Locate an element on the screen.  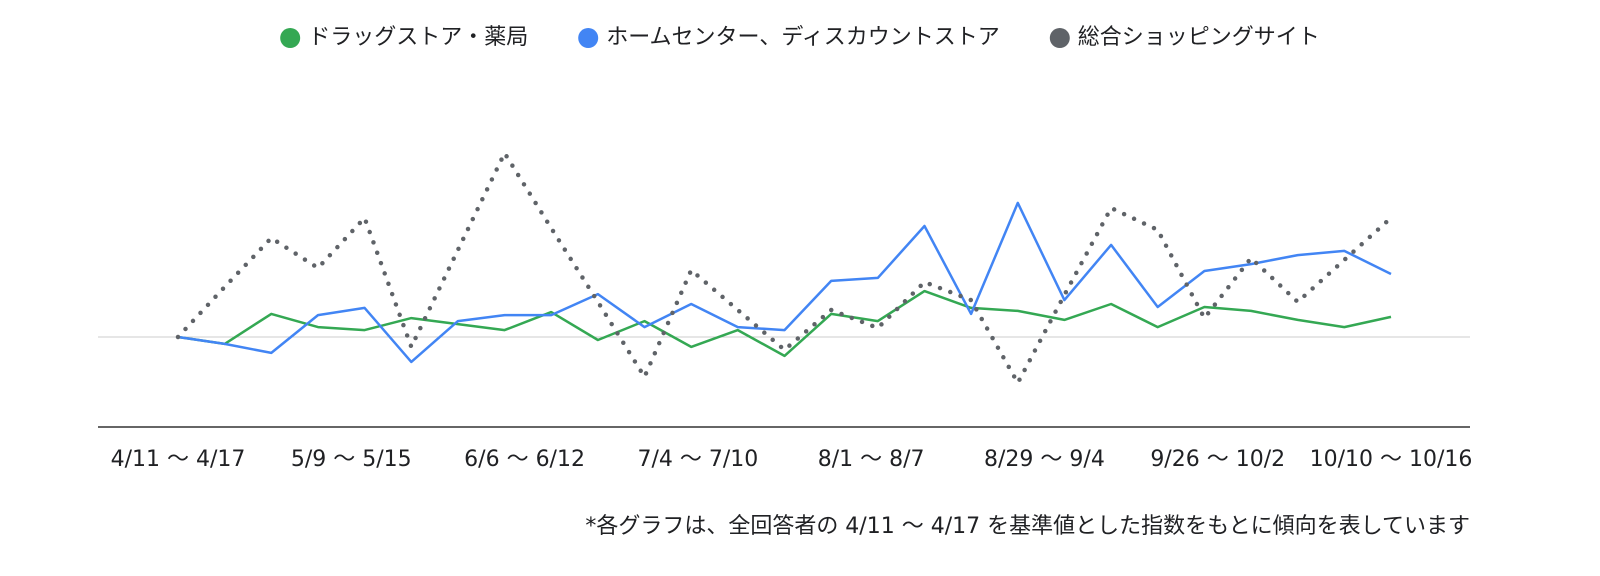
x-tick-label: 8/29 〜 9/4 is located at coordinates (1044, 459).